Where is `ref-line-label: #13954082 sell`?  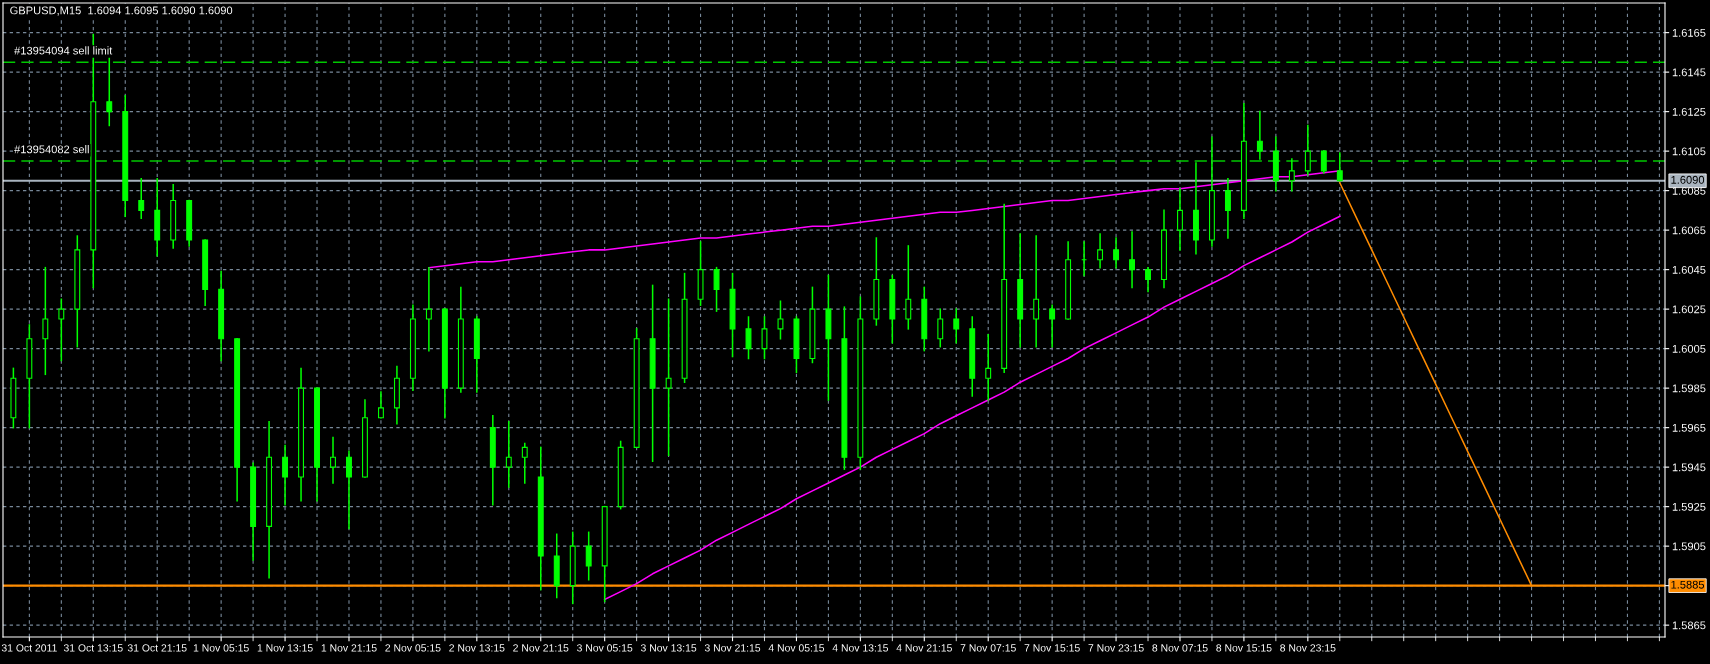 ref-line-label: #13954082 sell is located at coordinates (51, 149).